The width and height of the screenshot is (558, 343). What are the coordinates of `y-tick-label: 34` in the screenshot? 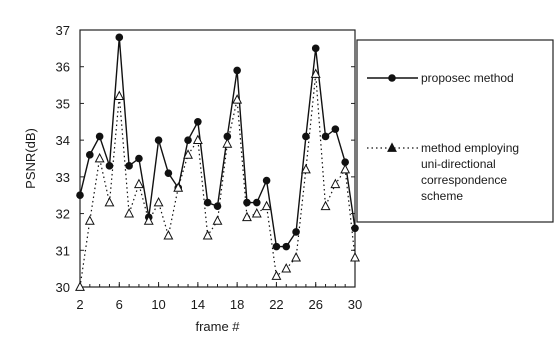 It's located at (63, 140).